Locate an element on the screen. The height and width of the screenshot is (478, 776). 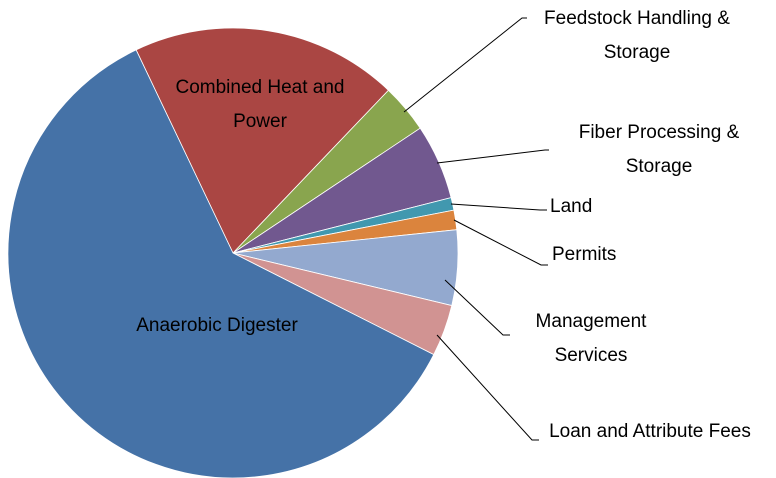
slice-label: Permits is located at coordinates (584, 254).